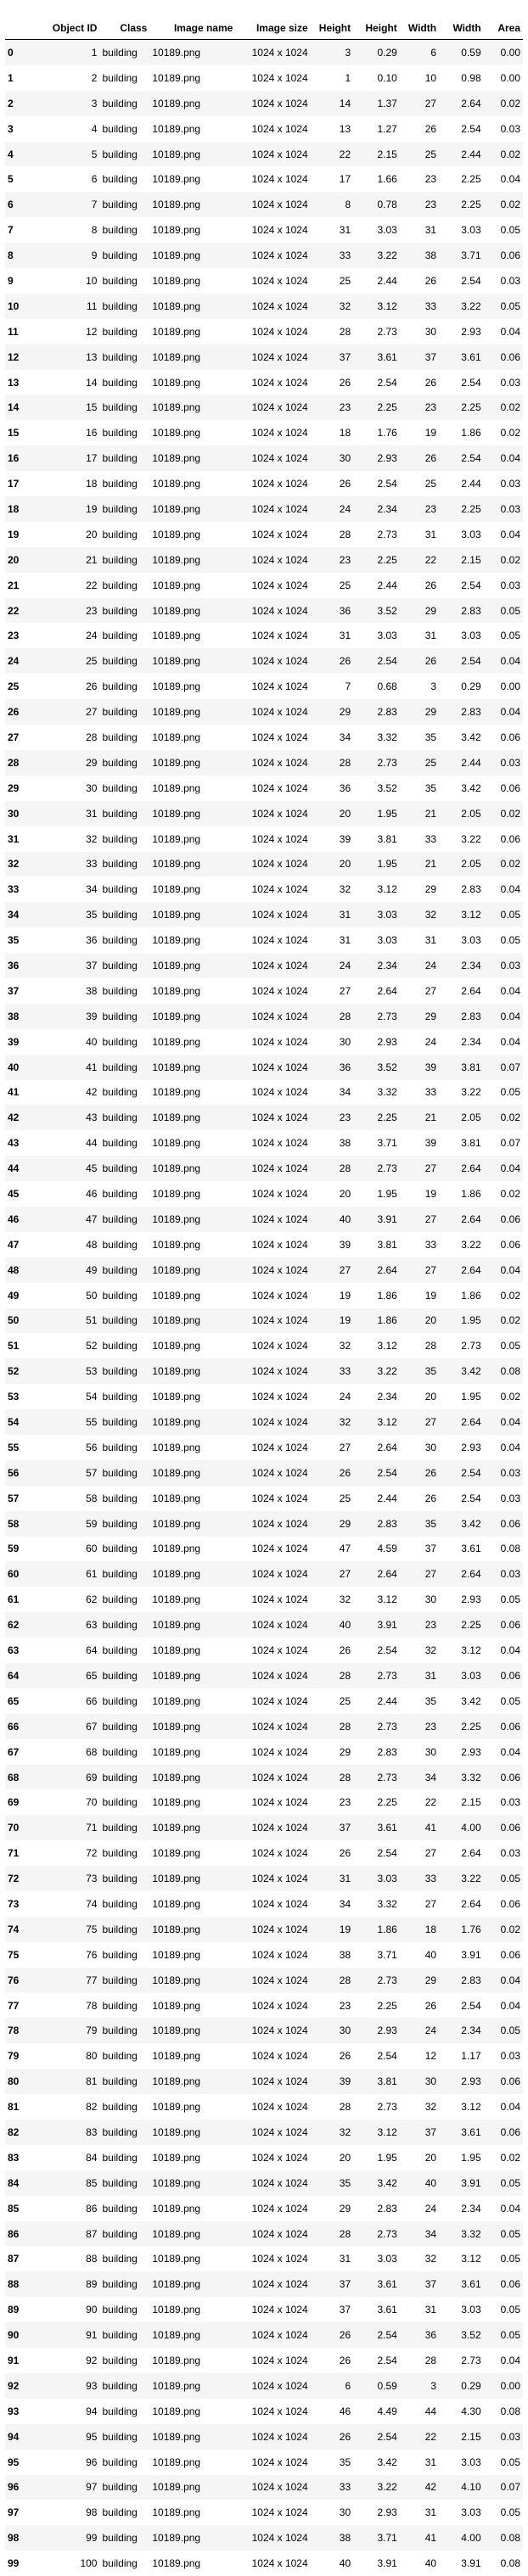  Describe the element at coordinates (70, 1955) in the screenshot. I see `cell-object-id: 76` at that location.